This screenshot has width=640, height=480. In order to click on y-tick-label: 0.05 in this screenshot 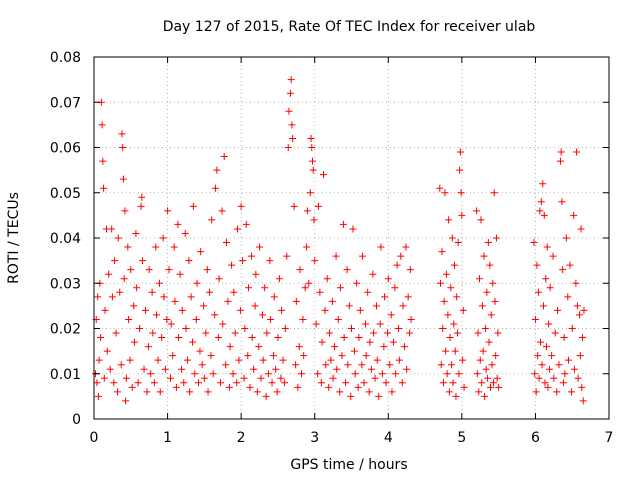, I will do `click(65, 194)`.